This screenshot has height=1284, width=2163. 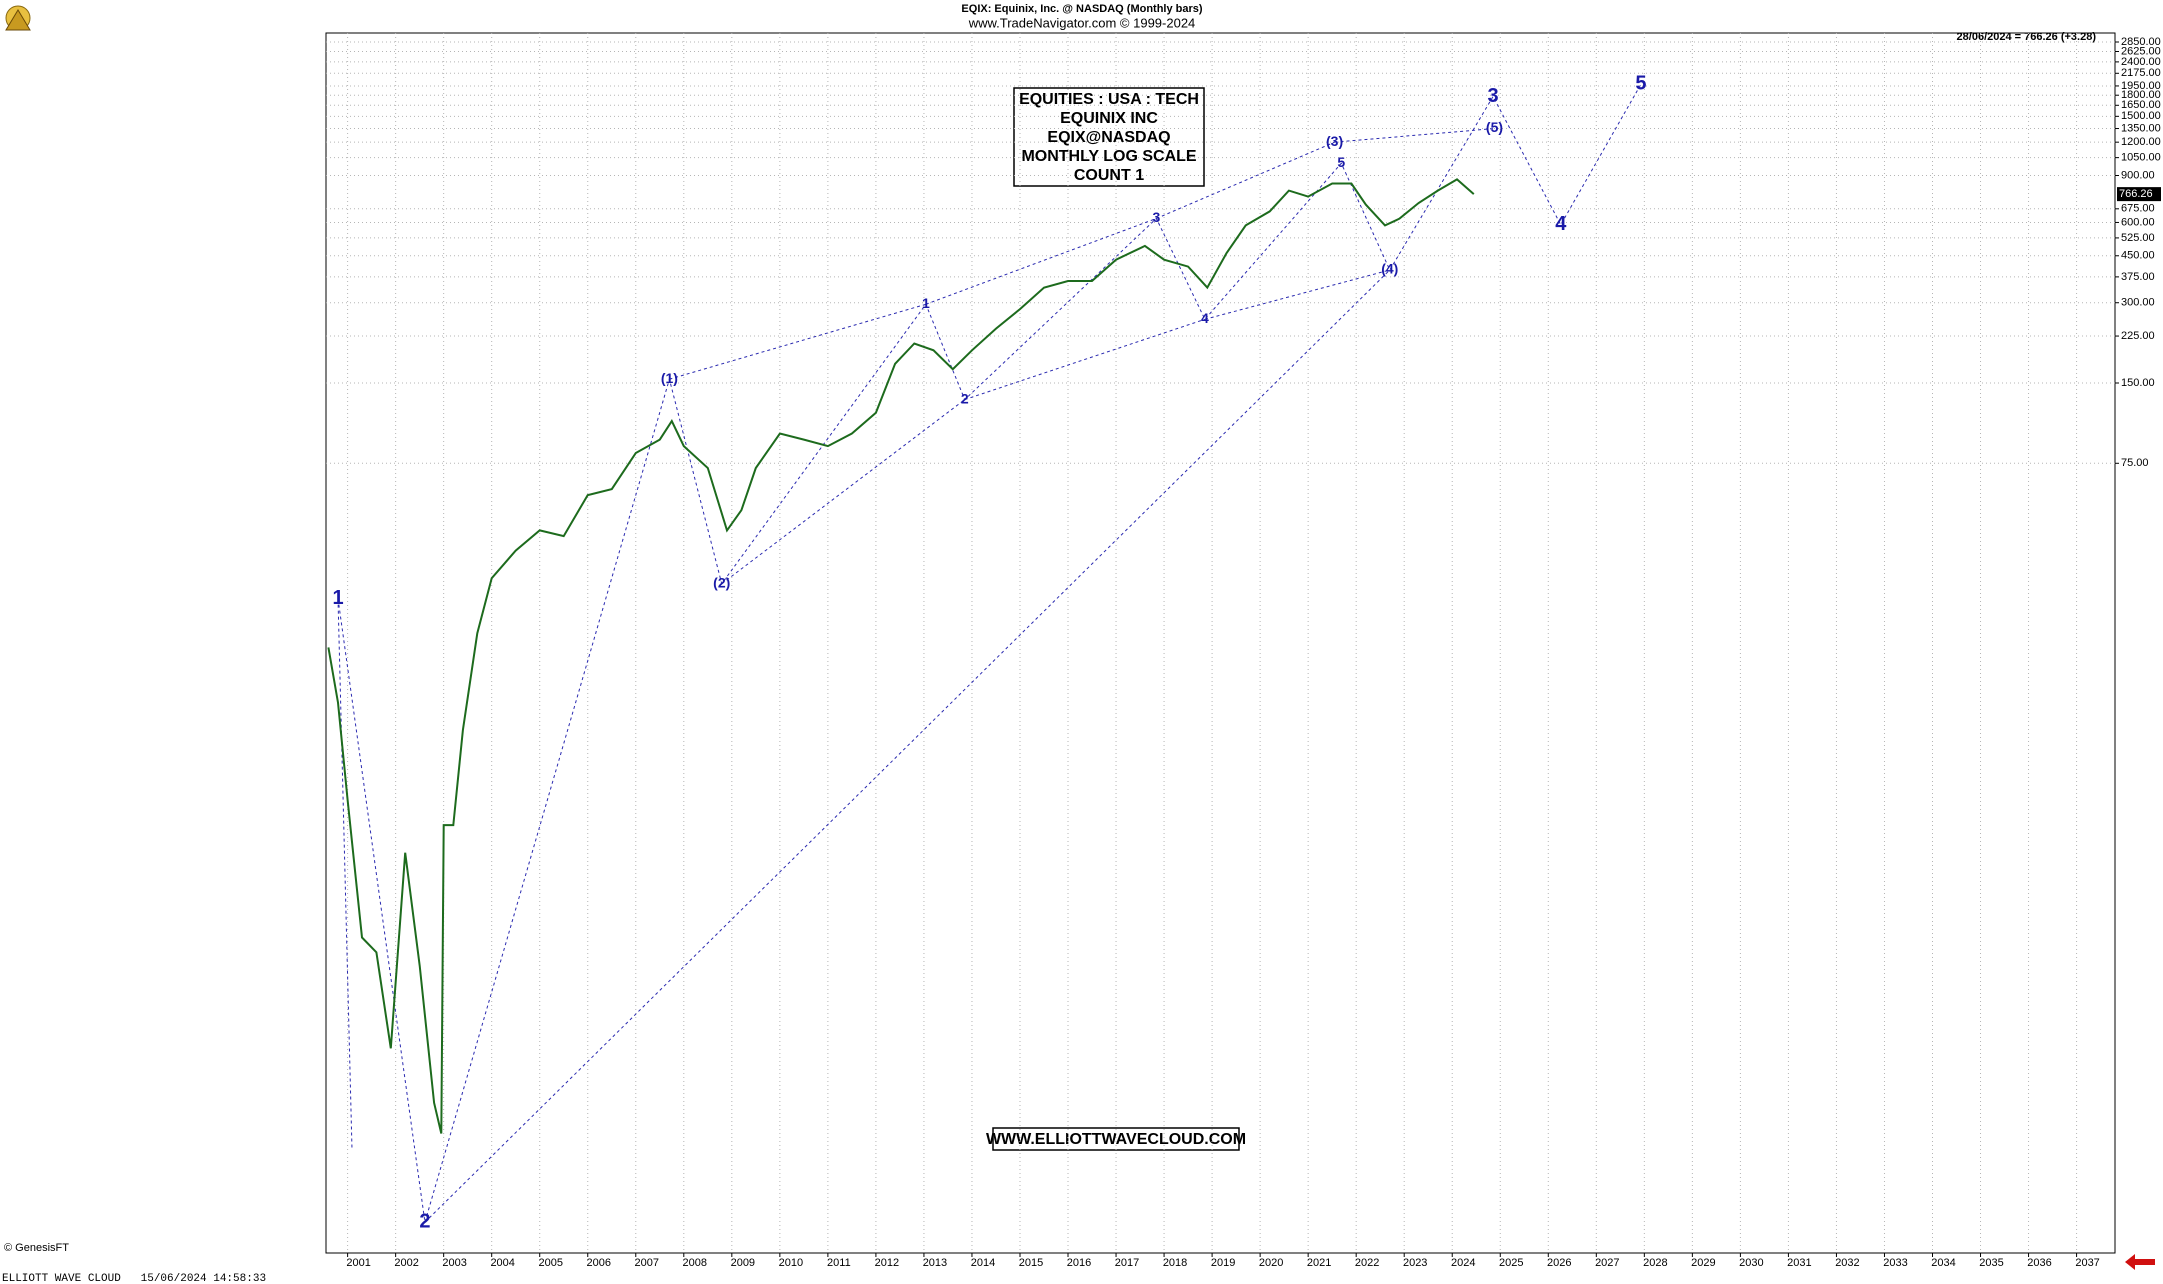 I want to click on x-tick-label: 2032, so click(x=1847, y=1263).